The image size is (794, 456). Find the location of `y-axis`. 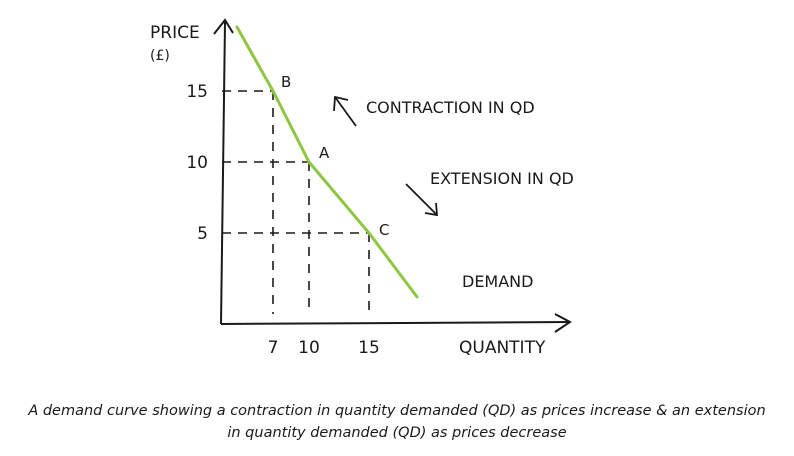

y-axis is located at coordinates (223, 173).